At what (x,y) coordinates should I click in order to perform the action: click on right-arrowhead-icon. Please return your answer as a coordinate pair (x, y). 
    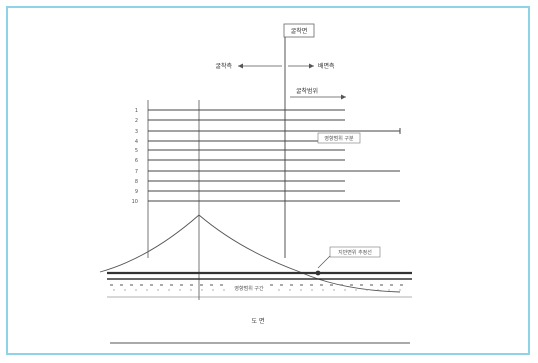
    Looking at the image, I should click on (311, 66).